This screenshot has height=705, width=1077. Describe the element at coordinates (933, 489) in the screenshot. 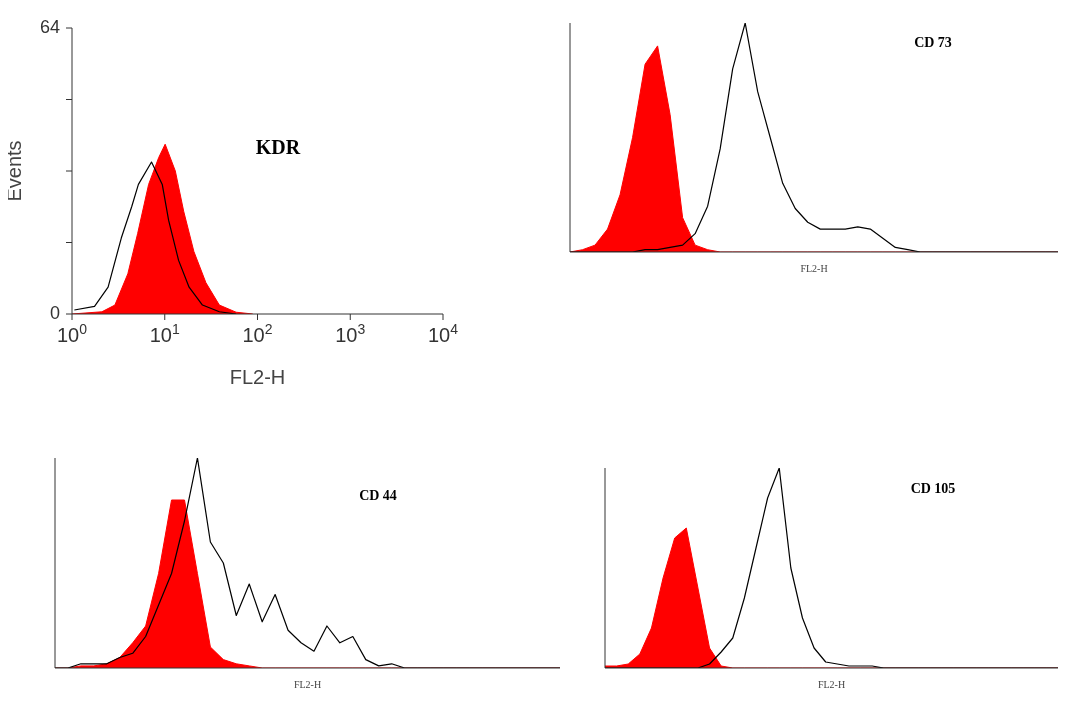

I see `text: CD 105` at that location.